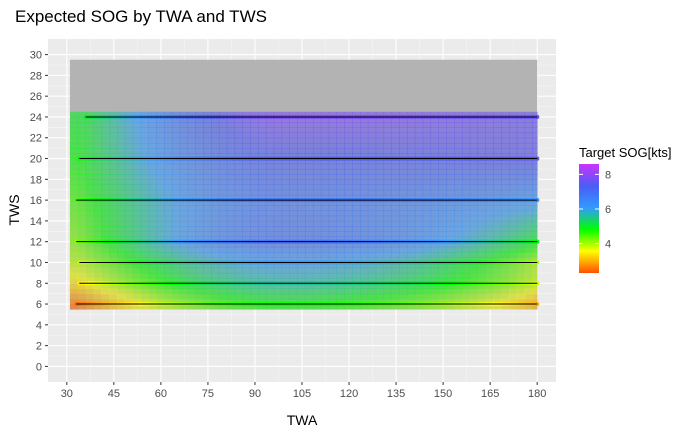  Describe the element at coordinates (589, 218) in the screenshot. I see `legend-colorbar` at that location.